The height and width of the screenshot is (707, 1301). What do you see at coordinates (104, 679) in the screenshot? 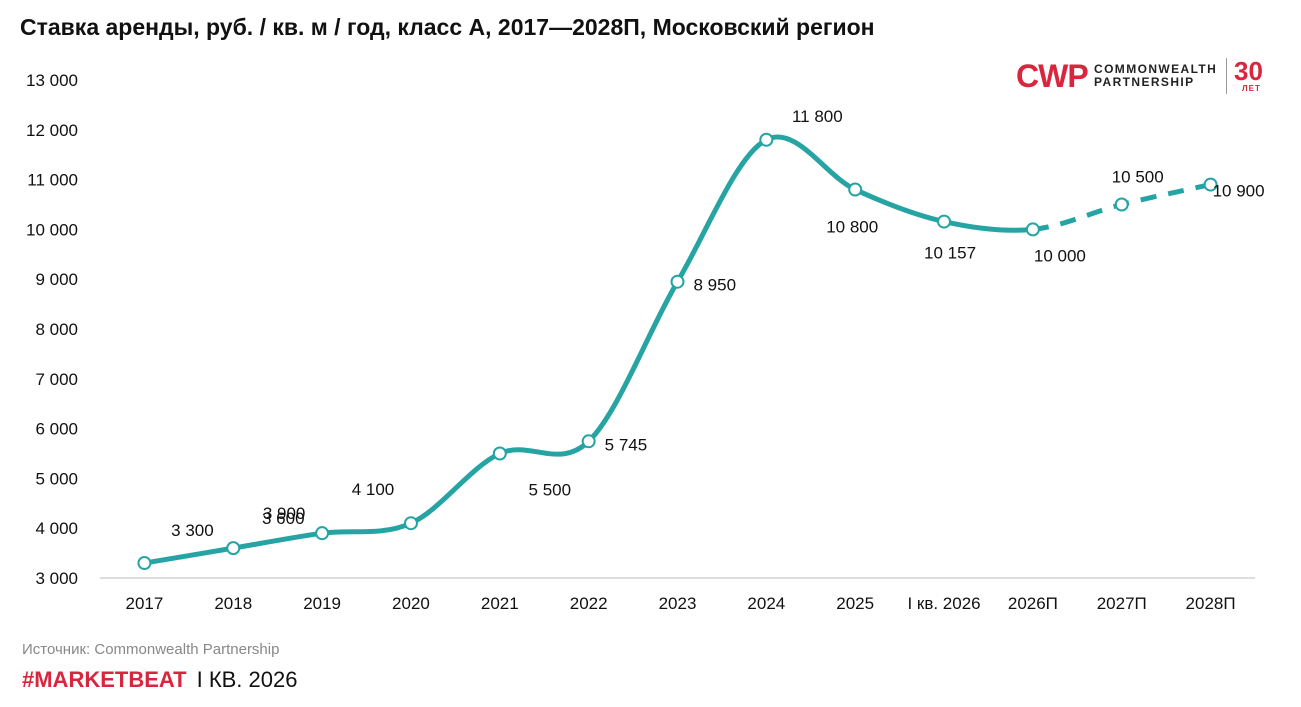
I see `footer-tag: #MARKETBEAT` at bounding box center [104, 679].